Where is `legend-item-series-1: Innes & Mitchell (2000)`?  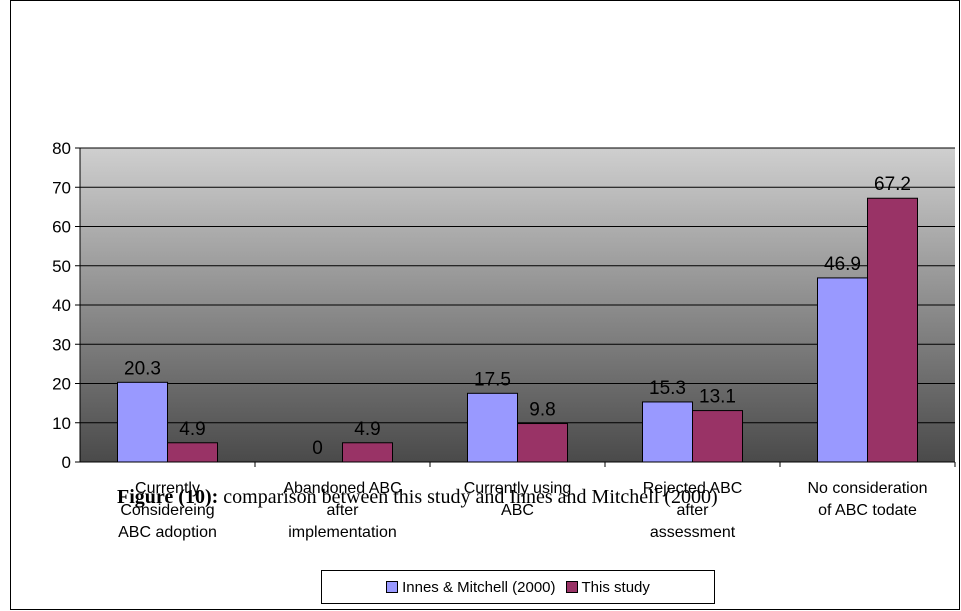 legend-item-series-1: Innes & Mitchell (2000) is located at coordinates (471, 587).